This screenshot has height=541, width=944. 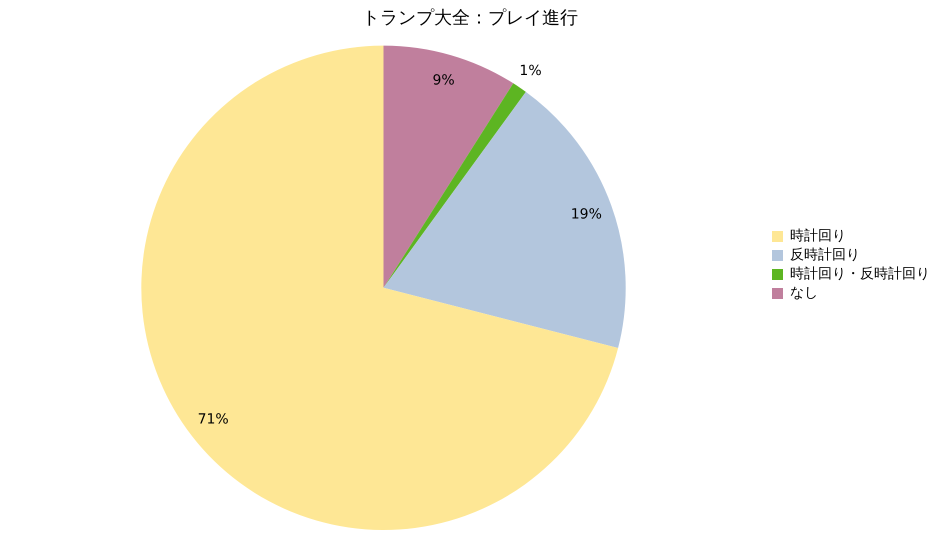 What do you see at coordinates (213, 420) in the screenshot?
I see `data-label: 71%` at bounding box center [213, 420].